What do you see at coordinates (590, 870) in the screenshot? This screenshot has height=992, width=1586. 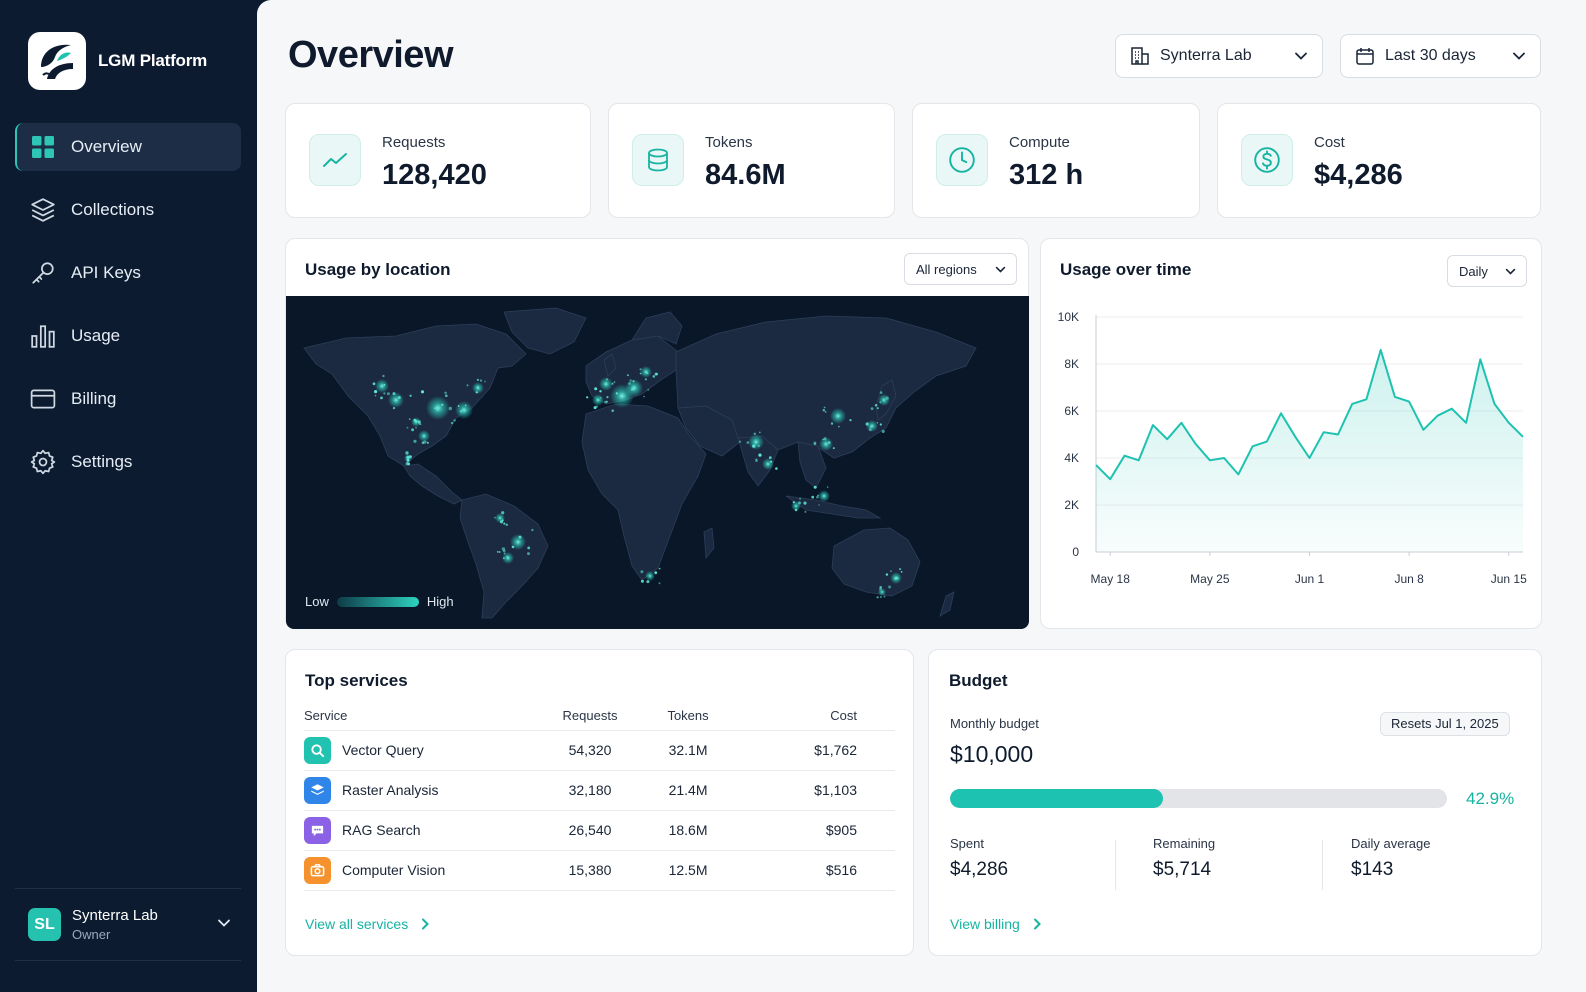 I see `service-requests: 15,380` at bounding box center [590, 870].